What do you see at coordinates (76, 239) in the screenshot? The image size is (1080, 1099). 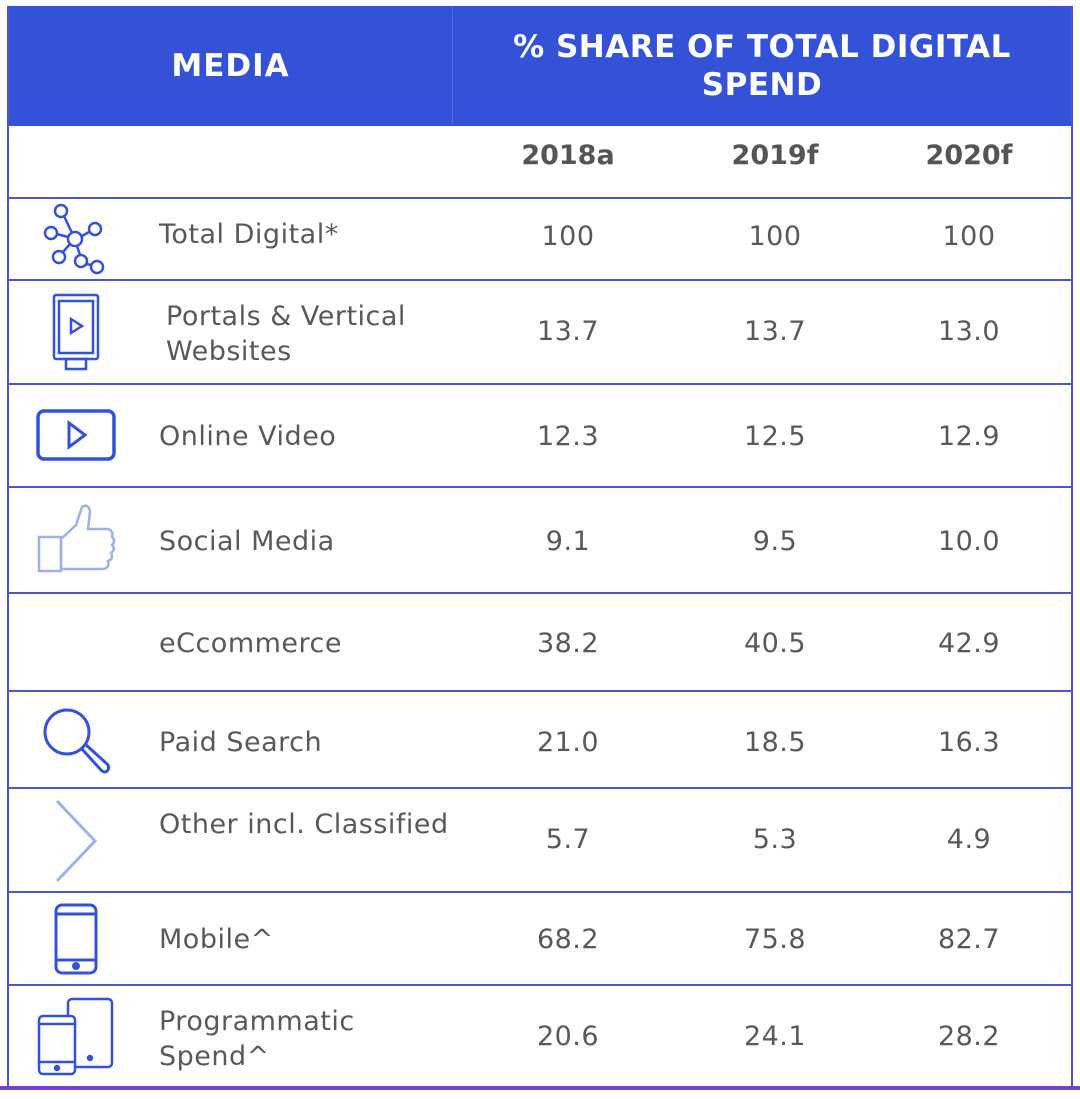 I see `network-icon` at bounding box center [76, 239].